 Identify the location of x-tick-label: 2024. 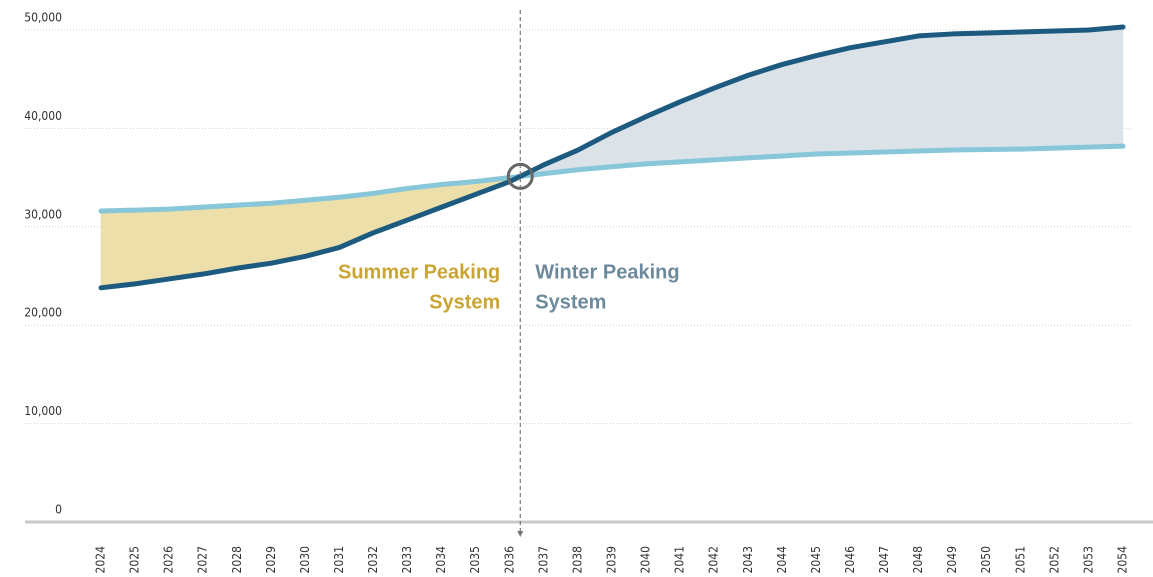
(101, 560).